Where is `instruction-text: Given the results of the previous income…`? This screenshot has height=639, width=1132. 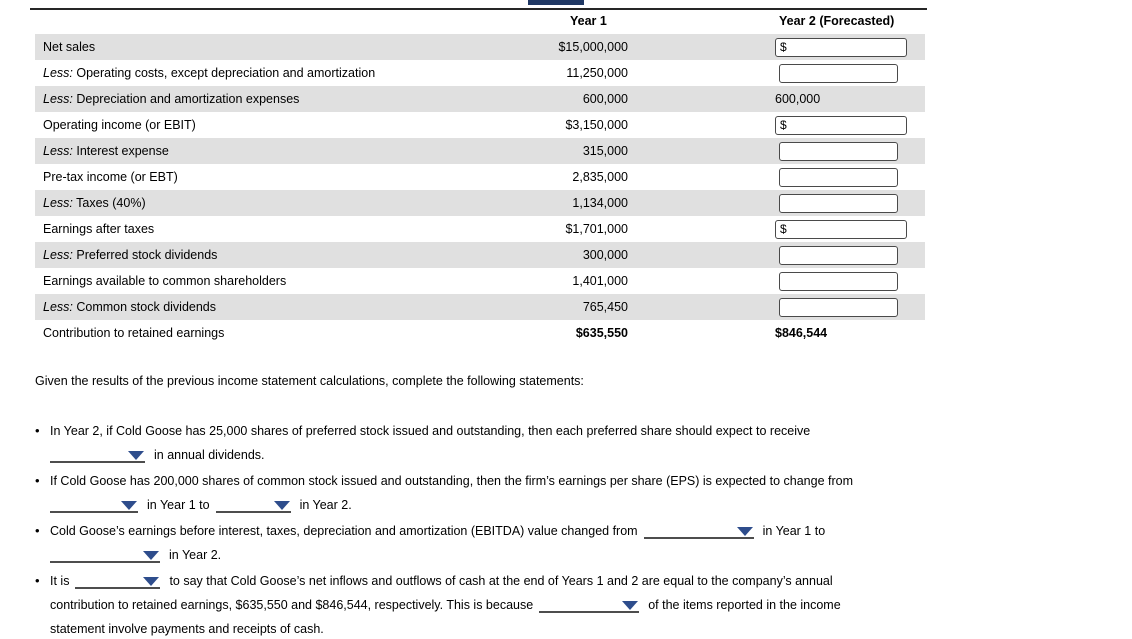 instruction-text: Given the results of the previous income… is located at coordinates (309, 381).